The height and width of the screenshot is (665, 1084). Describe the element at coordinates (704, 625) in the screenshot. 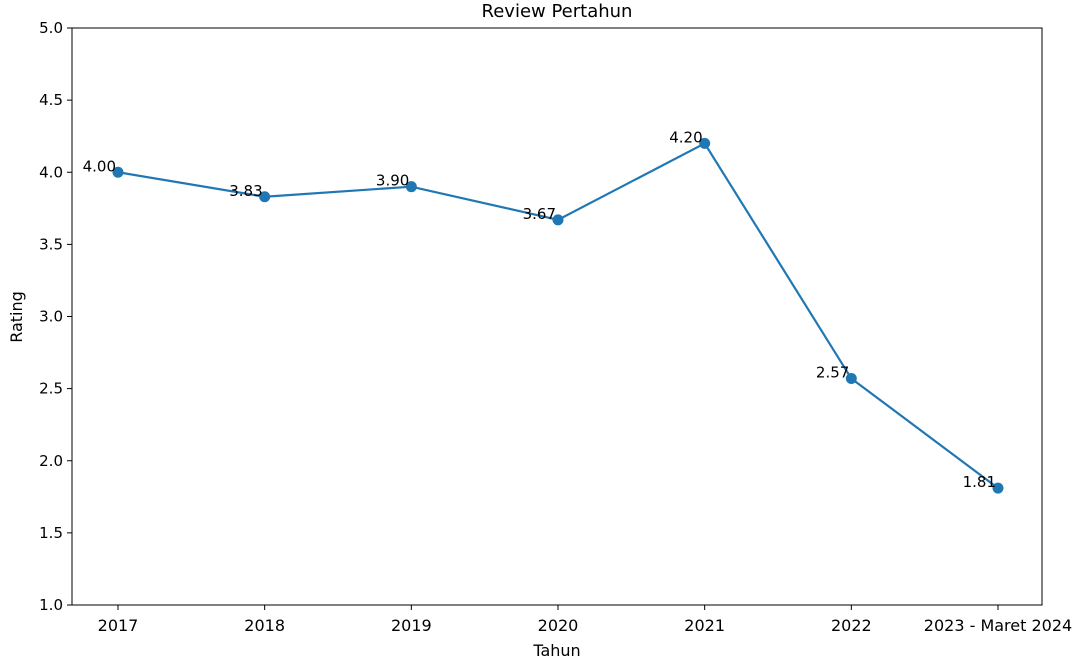

I see `x-tick-label: 2021` at that location.